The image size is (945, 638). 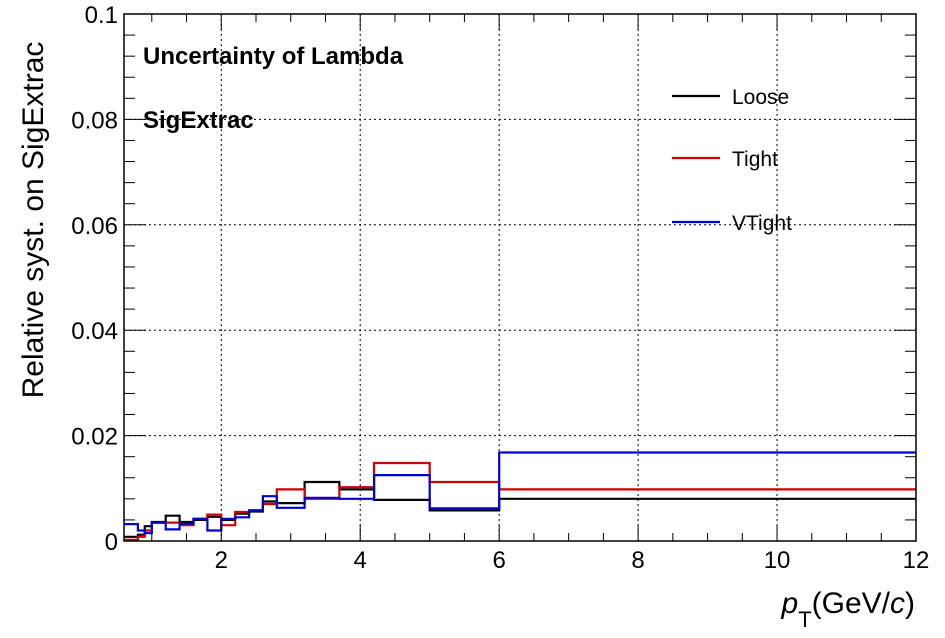 What do you see at coordinates (851, 603) in the screenshot?
I see `x-label-unit-pre: (GeV/` at bounding box center [851, 603].